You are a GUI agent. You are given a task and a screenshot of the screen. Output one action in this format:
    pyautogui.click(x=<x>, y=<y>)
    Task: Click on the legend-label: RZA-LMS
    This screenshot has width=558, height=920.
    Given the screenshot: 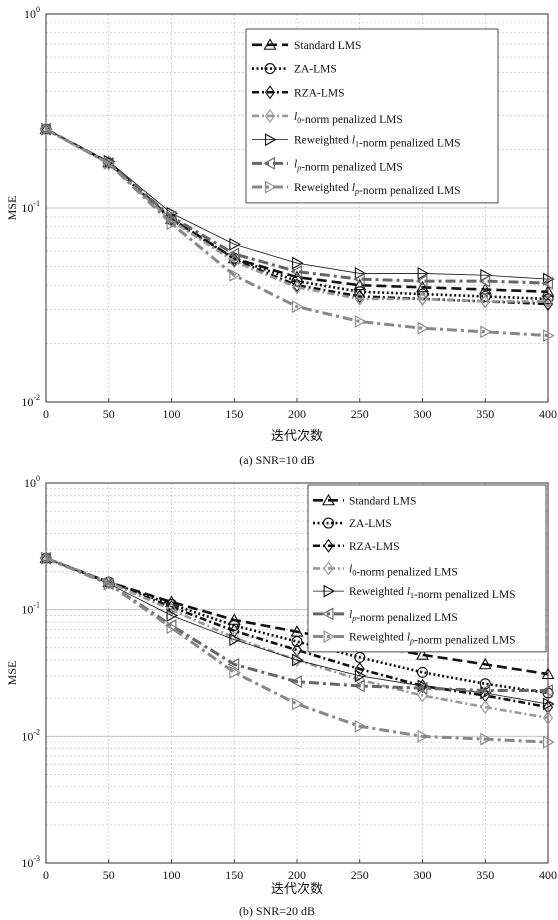 What is the action you would take?
    pyautogui.click(x=319, y=93)
    